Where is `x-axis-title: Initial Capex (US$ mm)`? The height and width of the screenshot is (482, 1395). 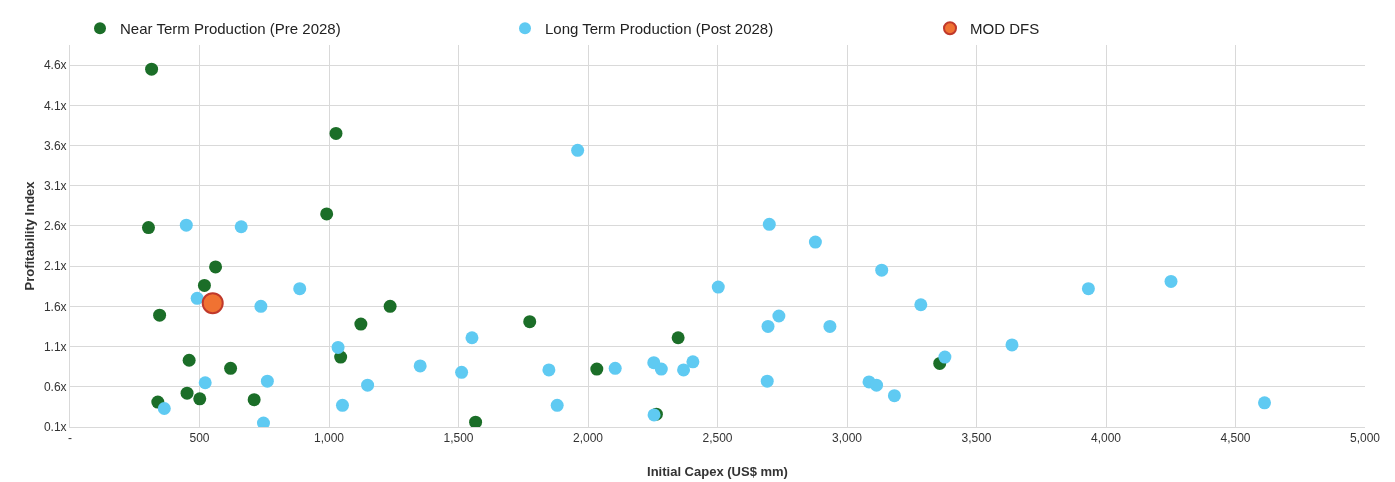
x-axis-title: Initial Capex (US$ mm) is located at coordinates (717, 471).